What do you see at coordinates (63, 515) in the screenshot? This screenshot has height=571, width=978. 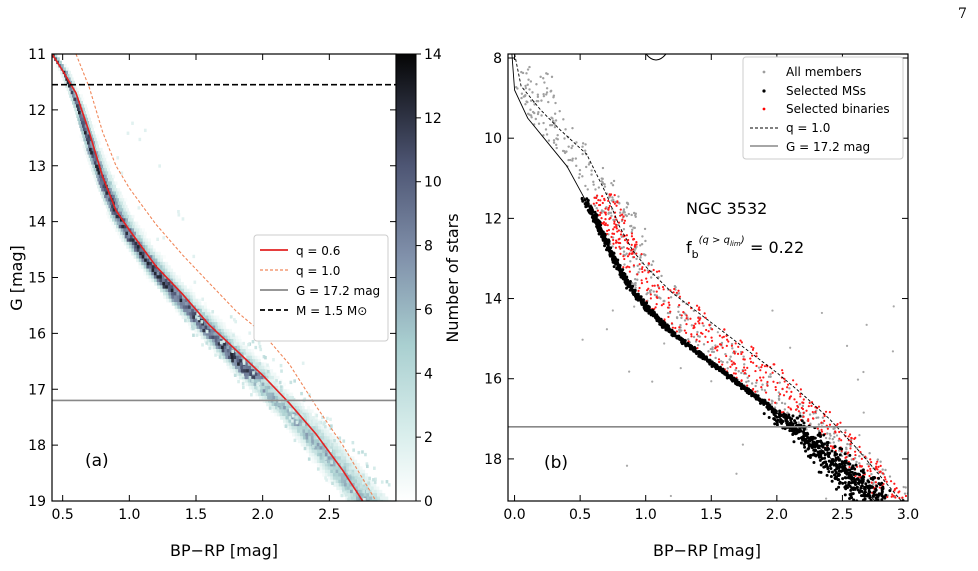 I see `x-tick-label-a: 0.5` at bounding box center [63, 515].